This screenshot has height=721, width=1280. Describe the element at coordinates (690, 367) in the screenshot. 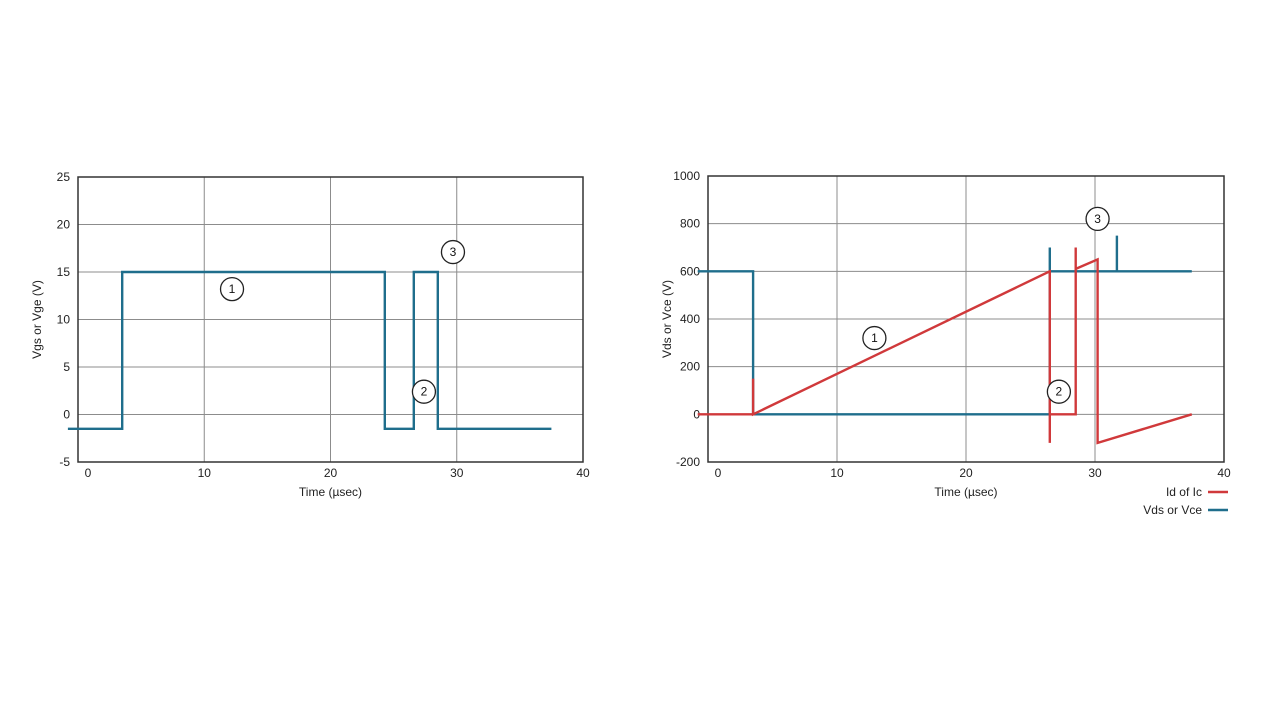

I see `y-tick-label: 200` at that location.